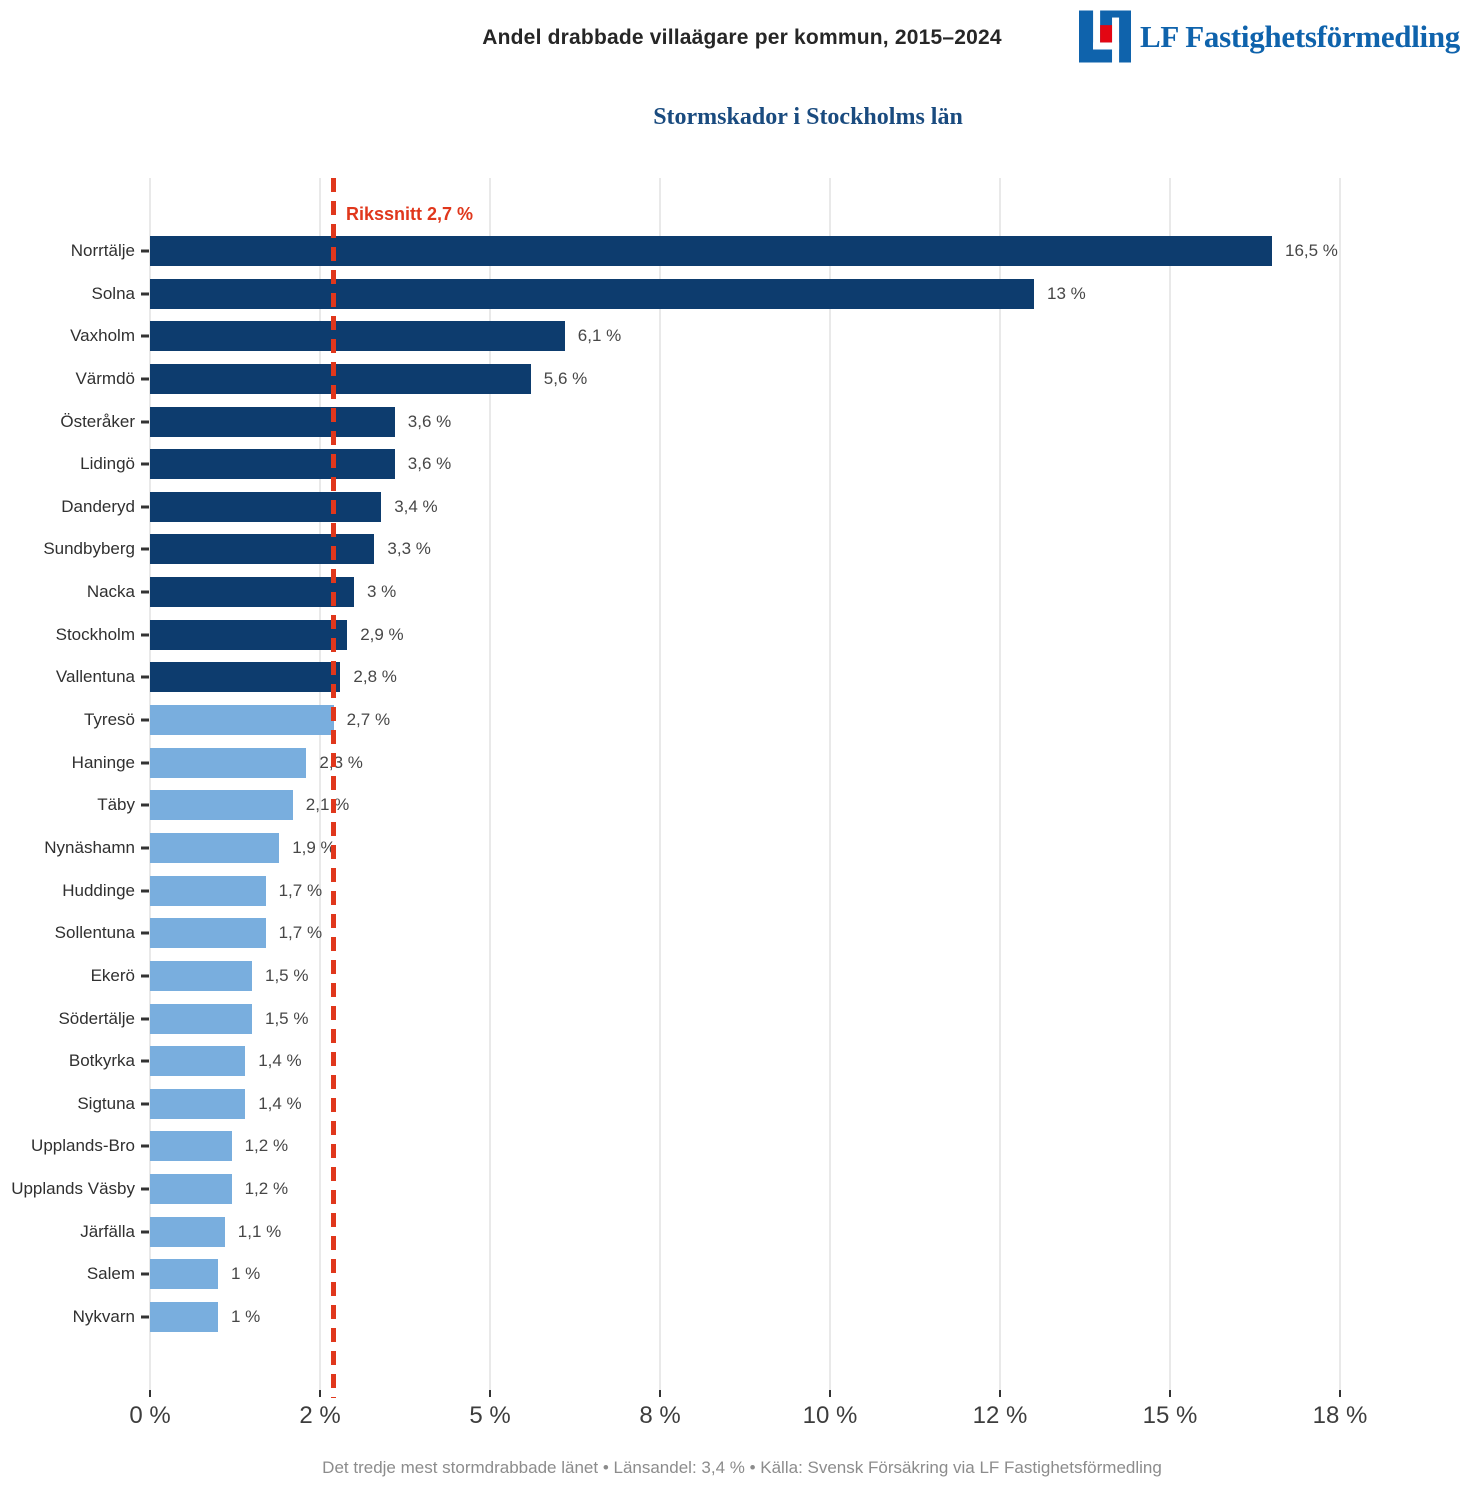 The width and height of the screenshot is (1484, 1497). Describe the element at coordinates (112, 975) in the screenshot. I see `category-label: Ekerö` at that location.